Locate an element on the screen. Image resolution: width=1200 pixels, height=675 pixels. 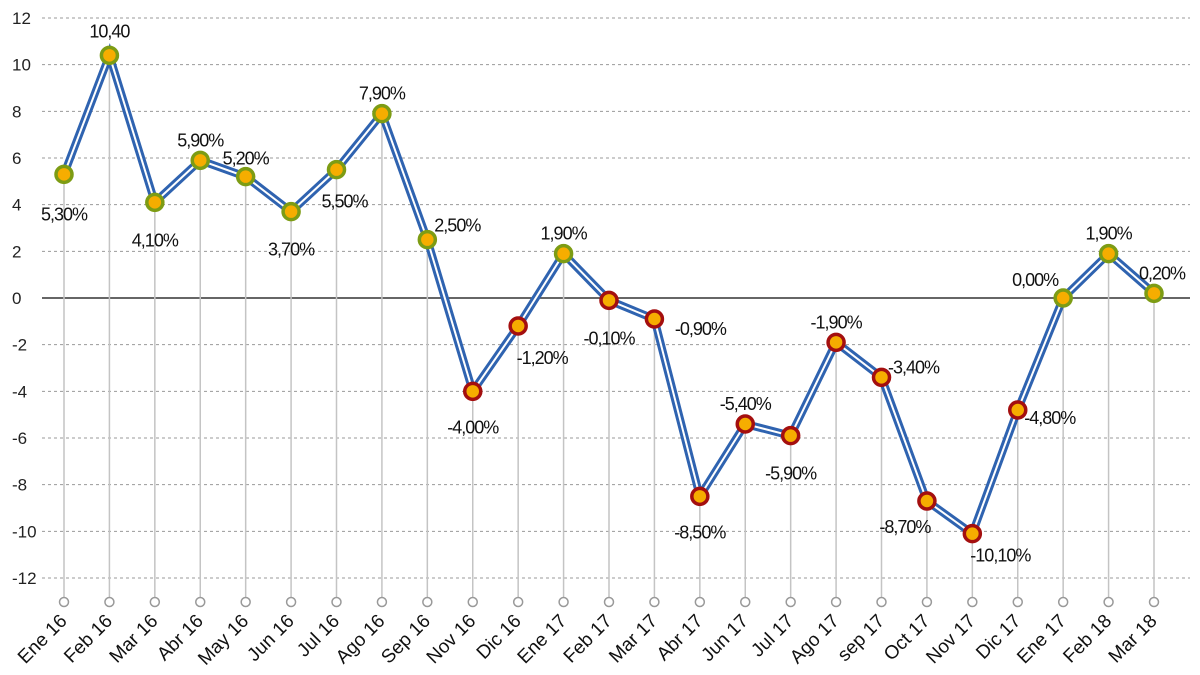
data-label: -0,10% is located at coordinates (609, 338).